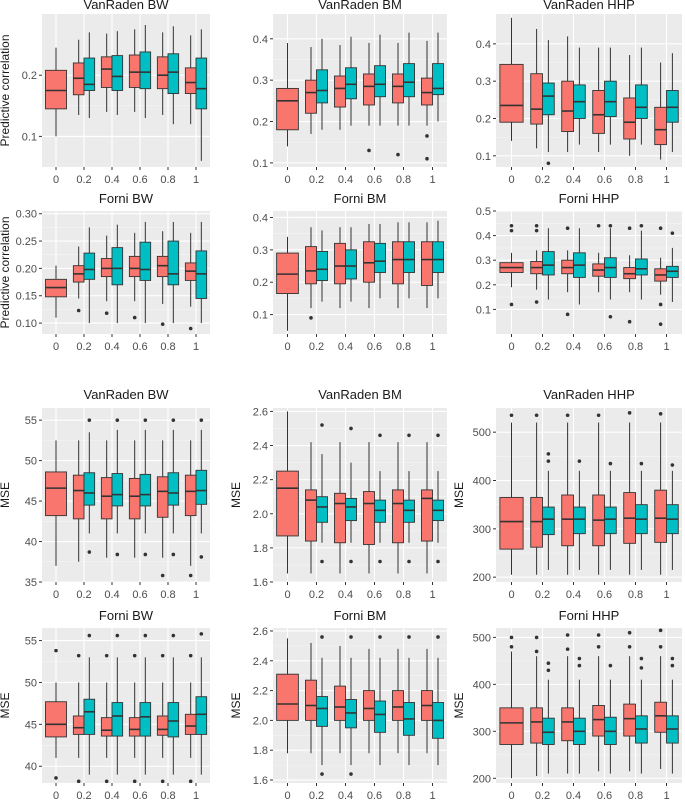 The height and width of the screenshot is (811, 685). Describe the element at coordinates (360, 198) in the screenshot. I see `panel-title: Forni BM` at that location.